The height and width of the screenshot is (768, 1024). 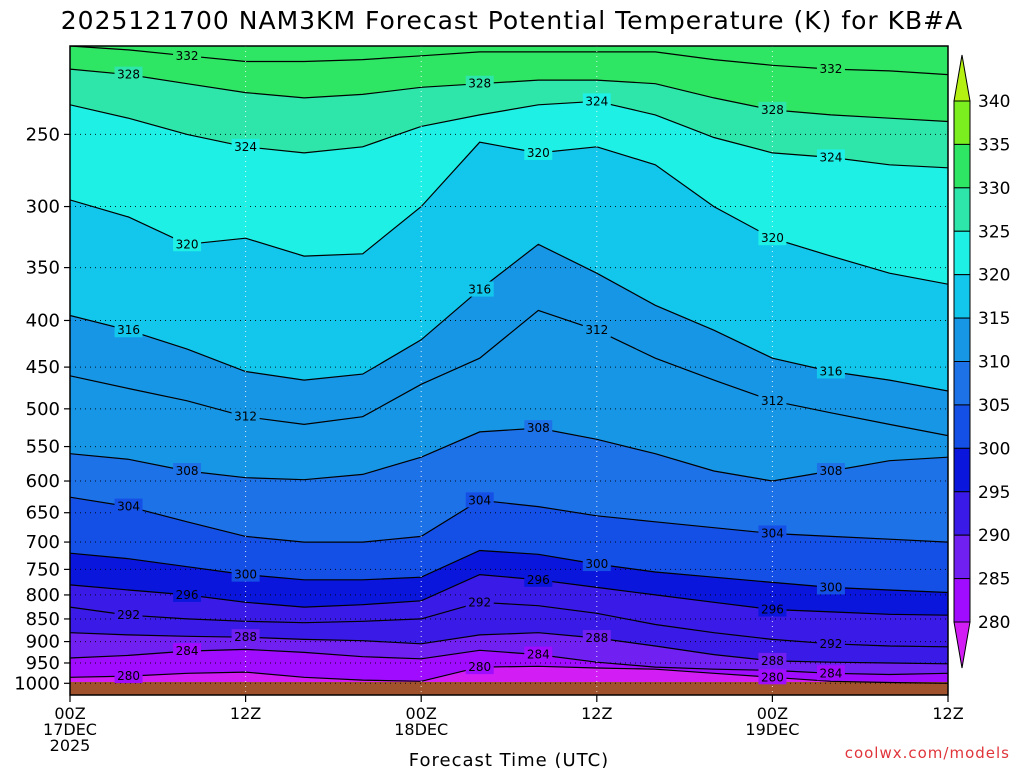 What do you see at coordinates (70, 729) in the screenshot?
I see `x-tick-label-0-1: 17DEC` at bounding box center [70, 729].